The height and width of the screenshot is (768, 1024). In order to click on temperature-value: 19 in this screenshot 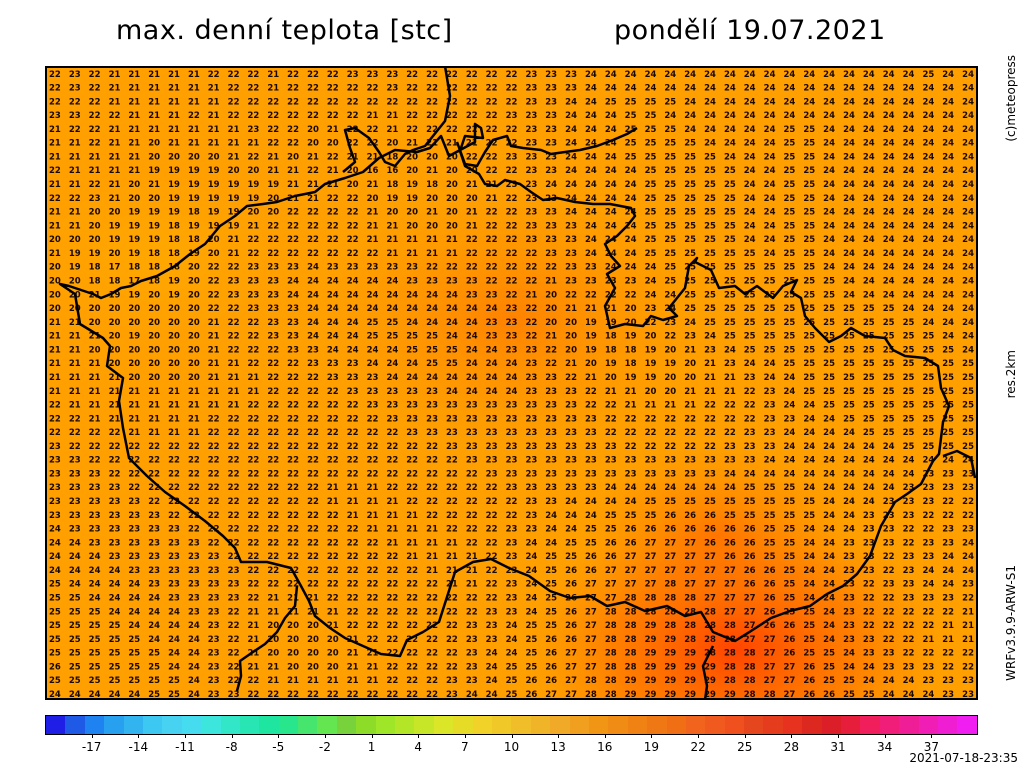, I will do `click(174, 213)`.